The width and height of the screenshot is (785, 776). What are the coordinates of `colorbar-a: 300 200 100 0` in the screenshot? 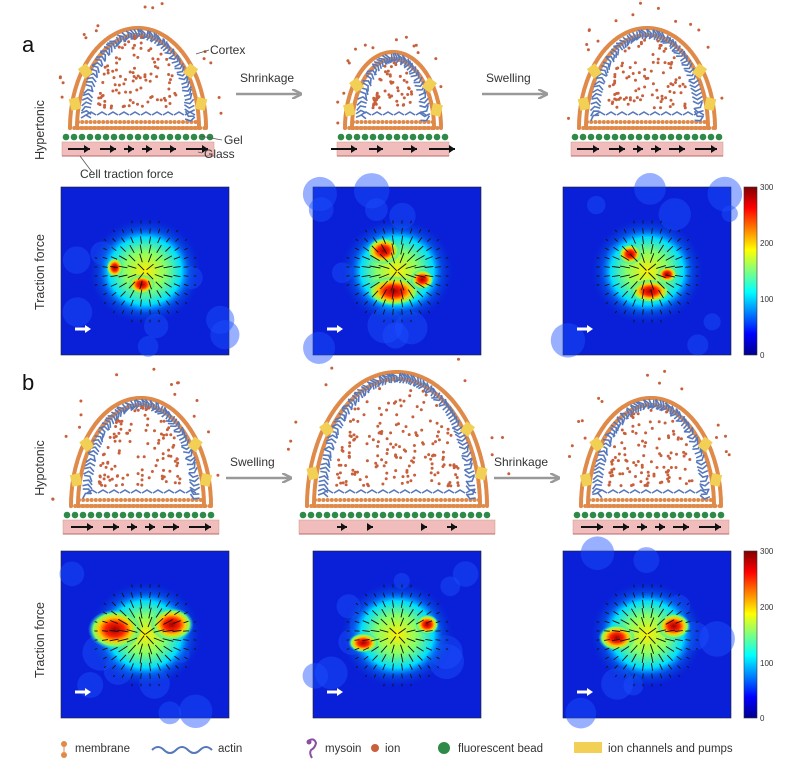 It's located at (758, 271).